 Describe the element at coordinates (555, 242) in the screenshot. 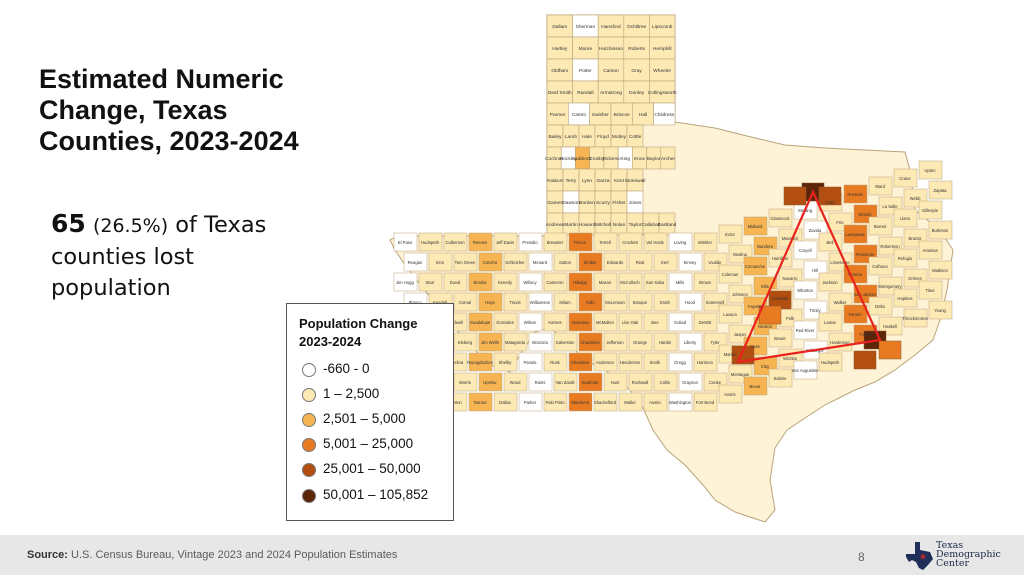

I see `county-label: Brewster` at that location.